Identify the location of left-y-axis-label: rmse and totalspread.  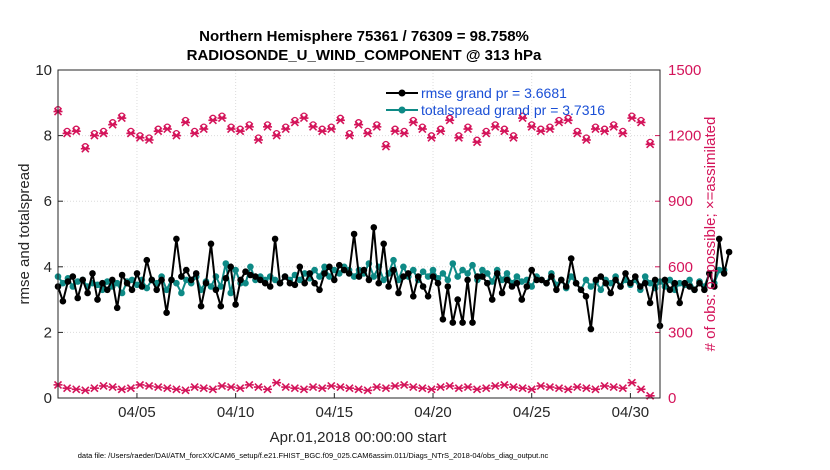
(24, 234).